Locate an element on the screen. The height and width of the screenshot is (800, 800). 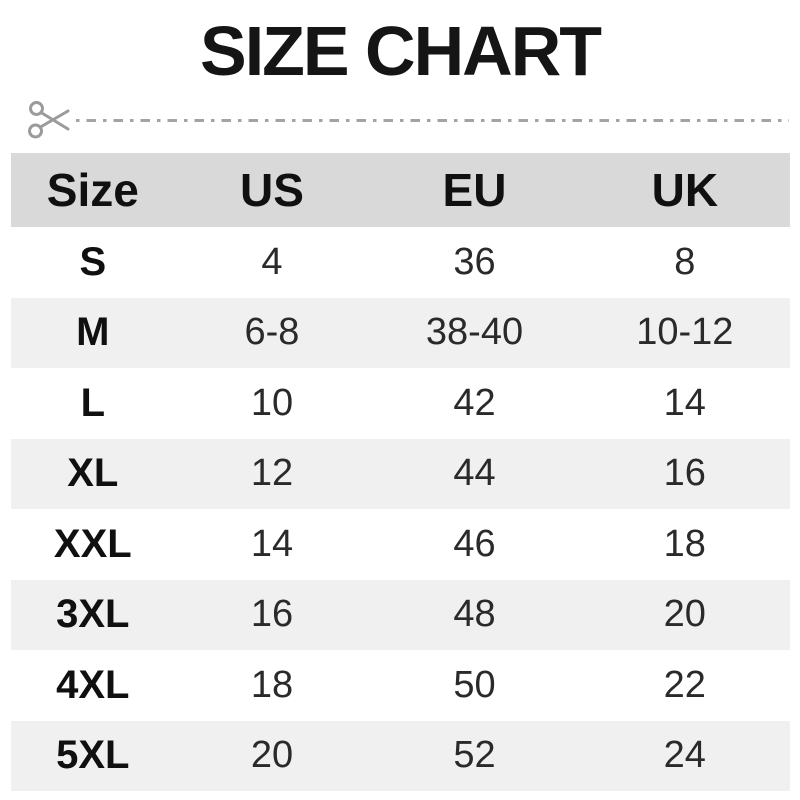
size-value-uk: 20 is located at coordinates (684, 614).